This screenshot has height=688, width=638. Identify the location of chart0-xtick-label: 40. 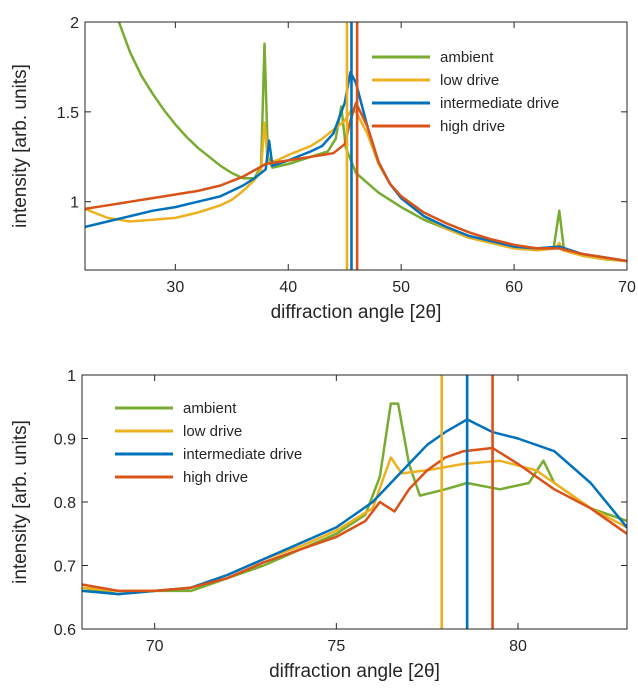
(288, 287).